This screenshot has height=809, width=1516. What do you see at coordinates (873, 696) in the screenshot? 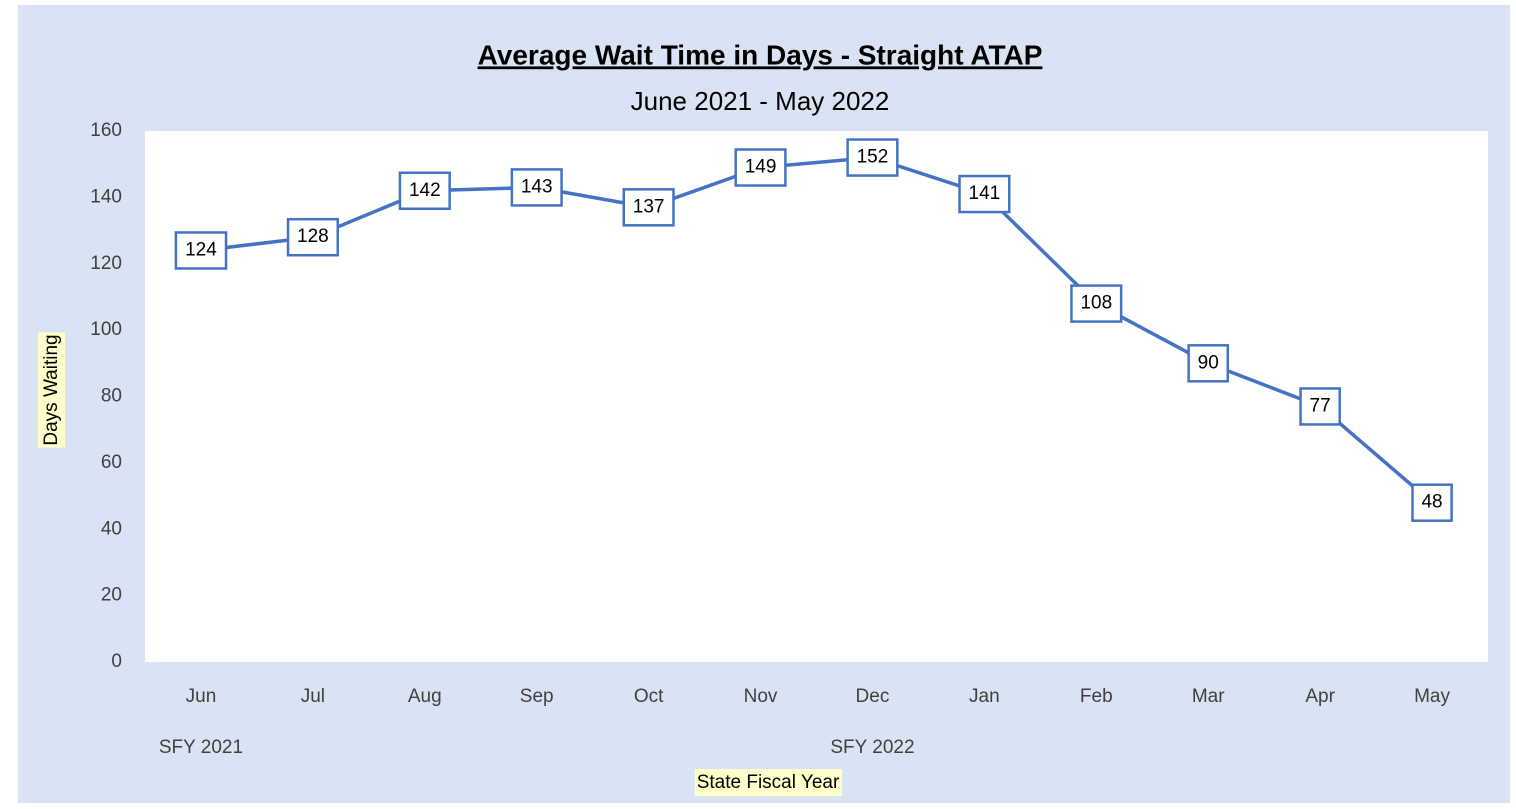
I see `x-tick-label: Dec` at bounding box center [873, 696].